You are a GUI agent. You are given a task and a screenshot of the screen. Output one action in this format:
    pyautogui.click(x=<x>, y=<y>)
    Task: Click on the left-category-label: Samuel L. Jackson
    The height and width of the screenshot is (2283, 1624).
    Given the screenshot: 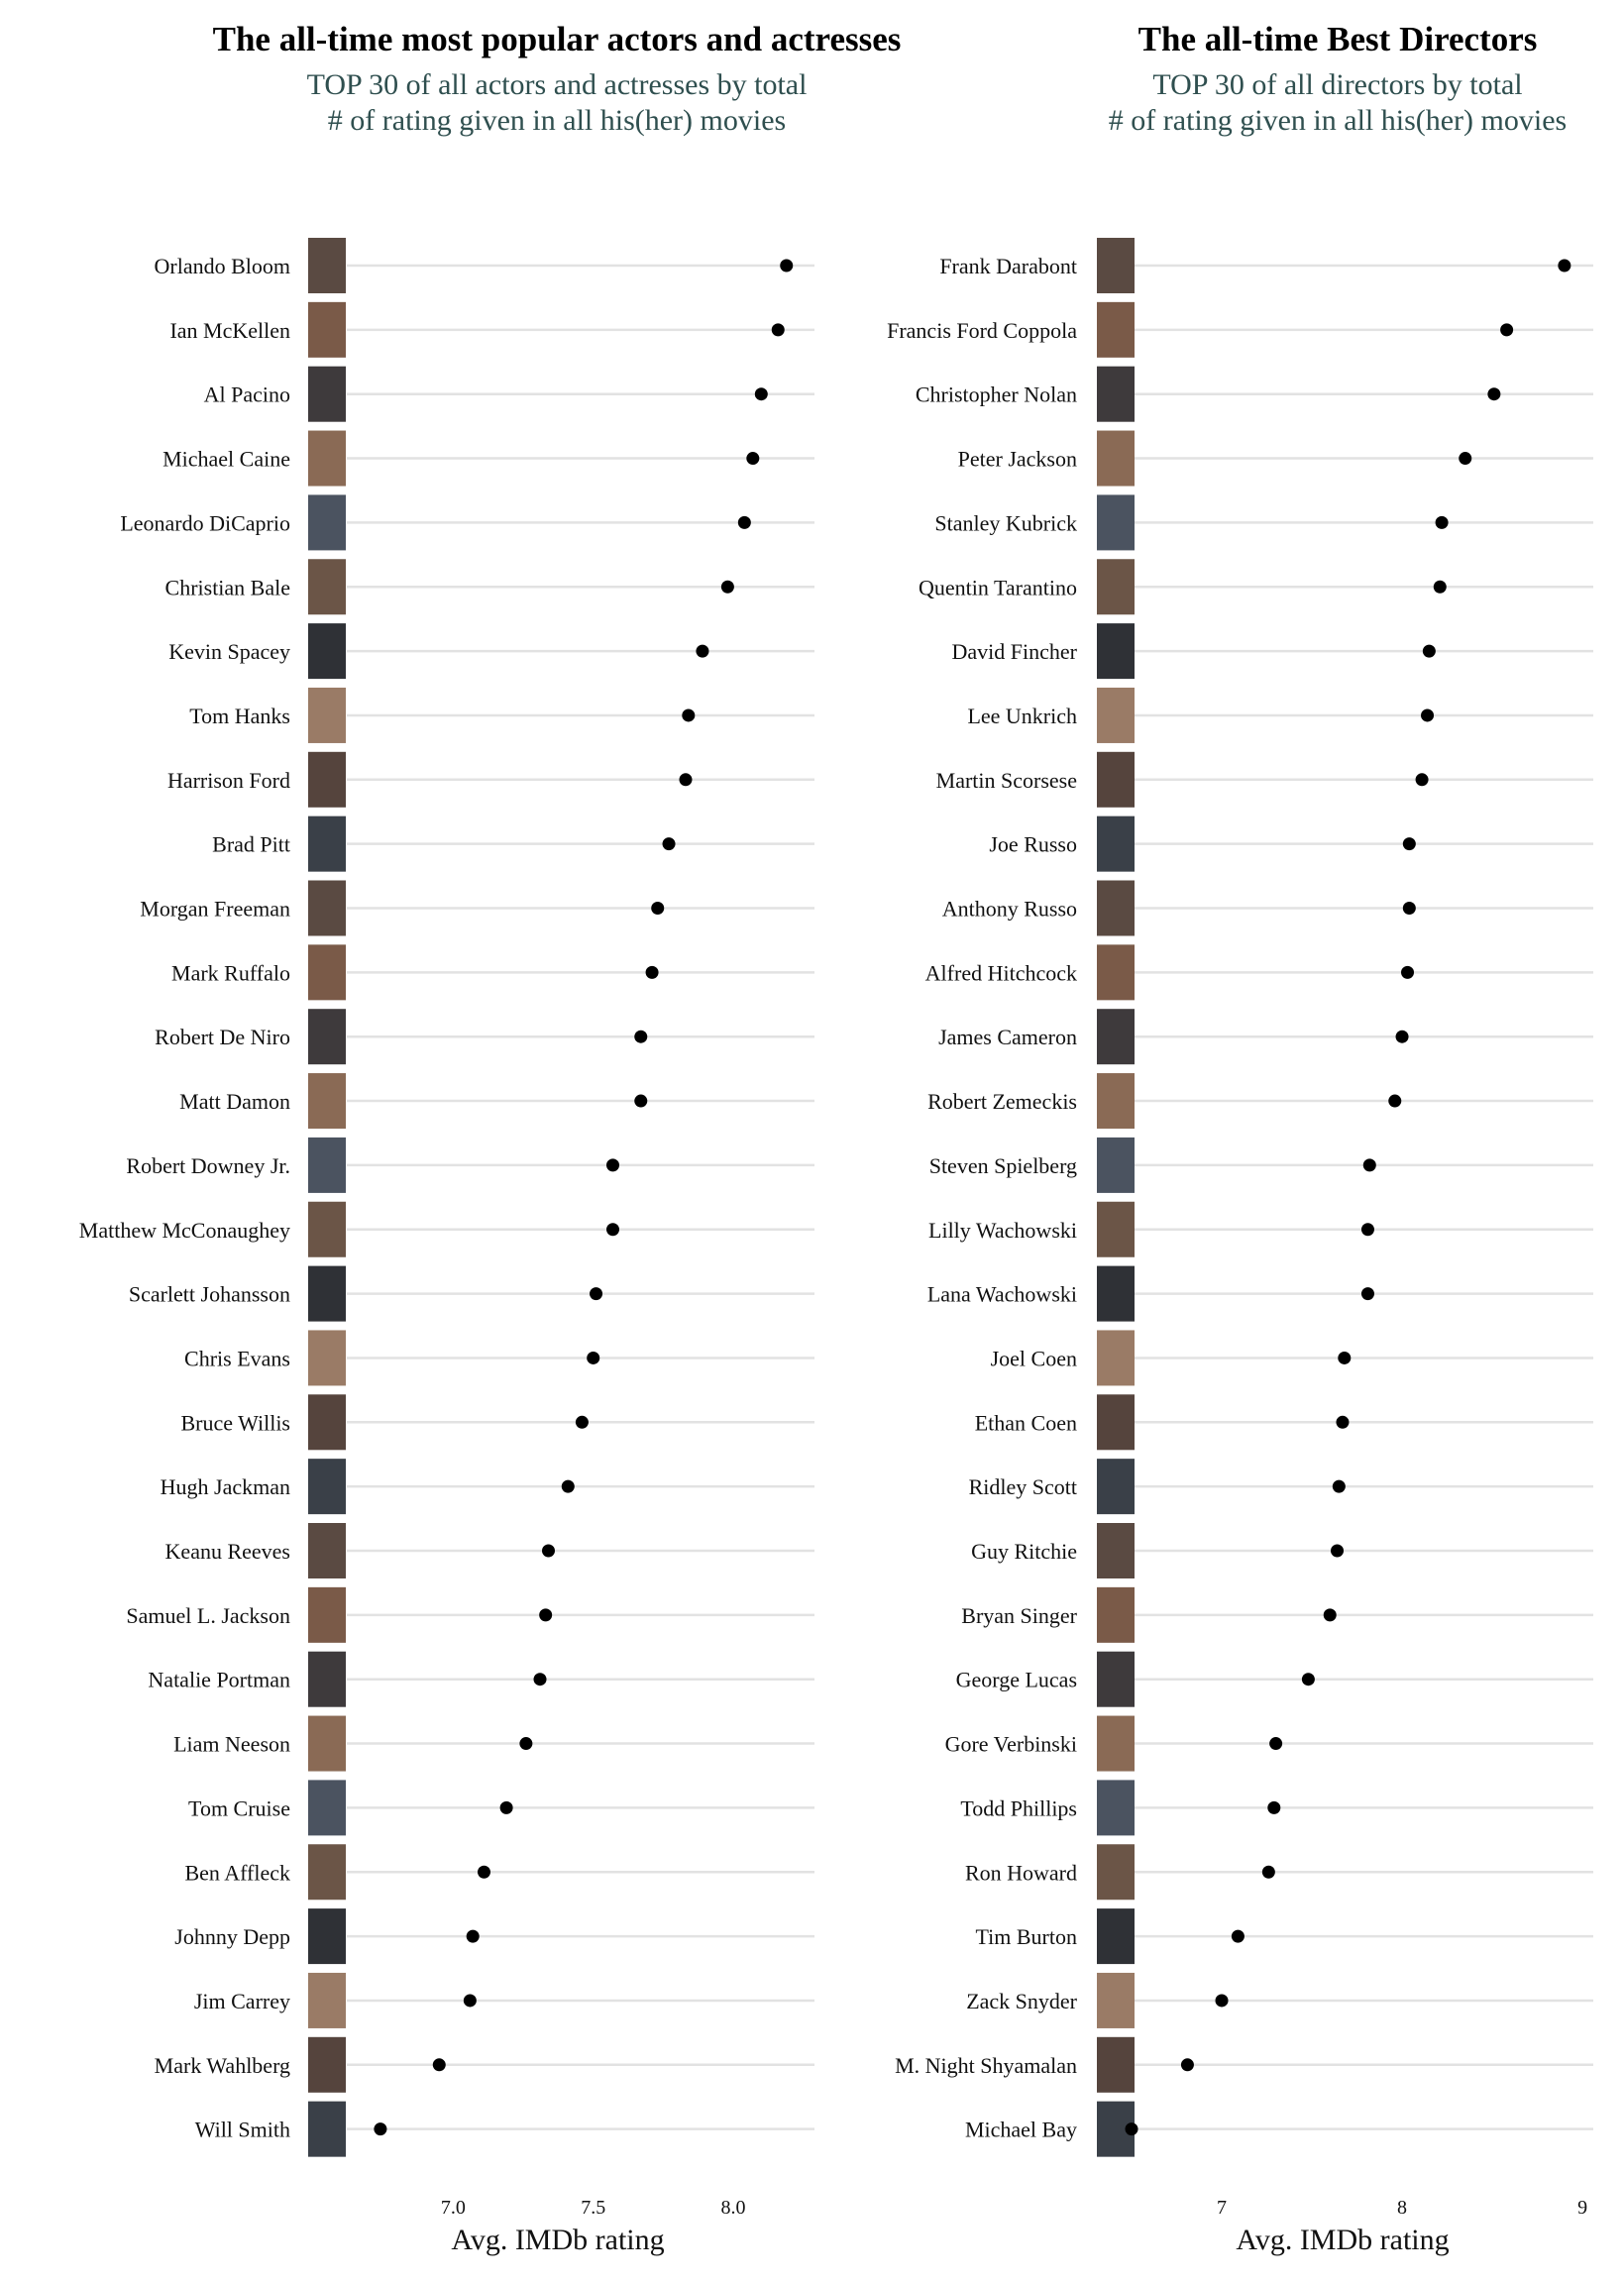 What is the action you would take?
    pyautogui.click(x=208, y=1615)
    